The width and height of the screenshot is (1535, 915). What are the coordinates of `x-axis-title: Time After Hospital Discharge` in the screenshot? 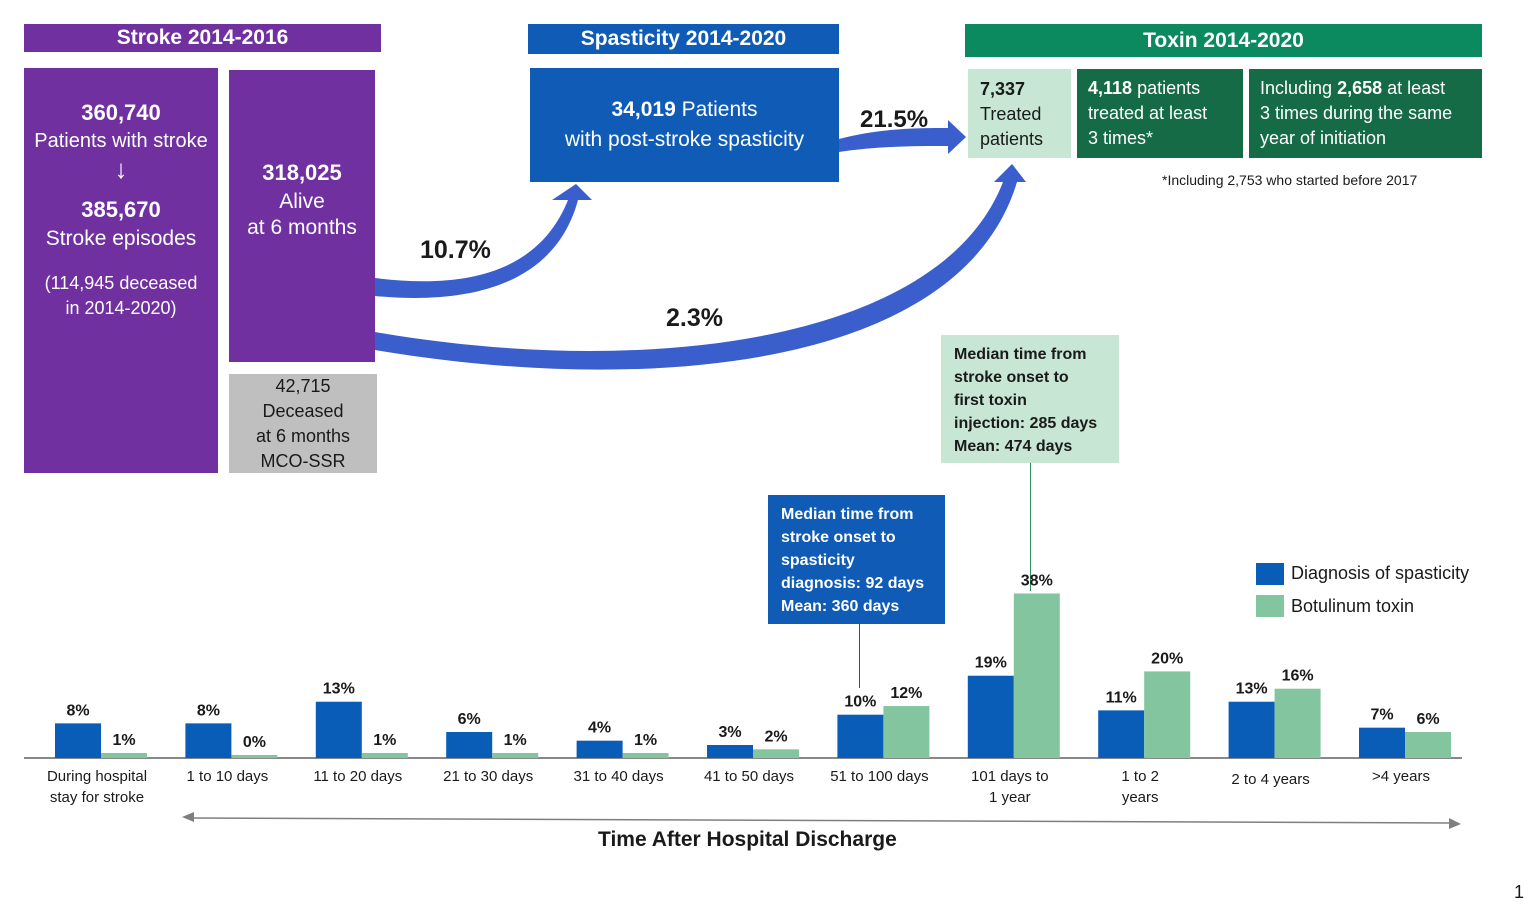 It's located at (747, 839).